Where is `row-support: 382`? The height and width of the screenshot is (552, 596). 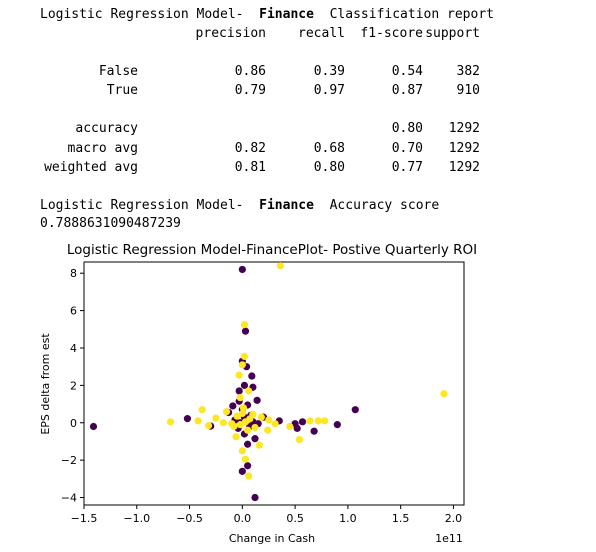
row-support: 382 is located at coordinates (468, 71).